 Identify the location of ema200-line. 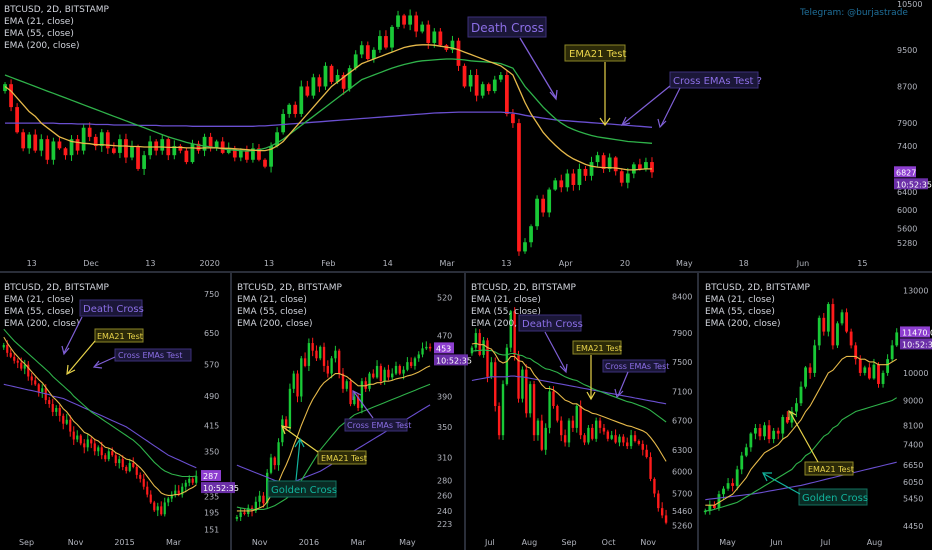
(100, 426).